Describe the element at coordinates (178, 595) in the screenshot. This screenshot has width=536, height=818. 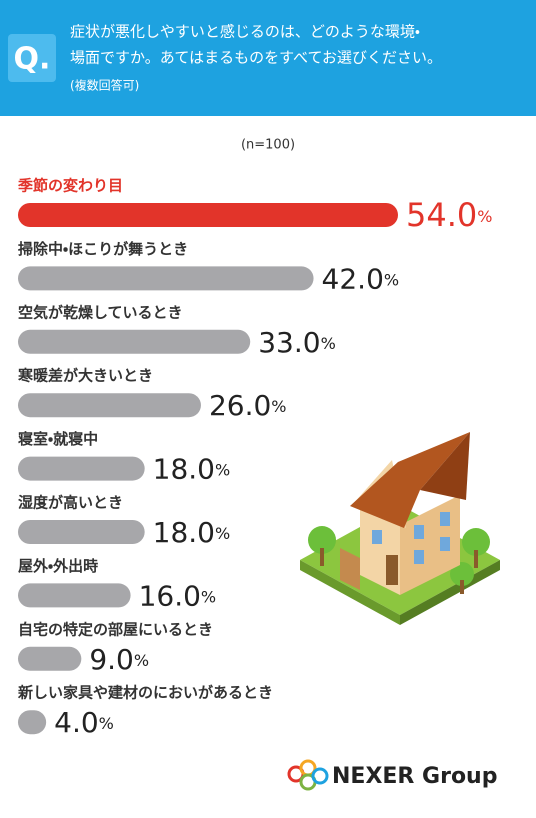
I see `value-label: 16.0%` at that location.